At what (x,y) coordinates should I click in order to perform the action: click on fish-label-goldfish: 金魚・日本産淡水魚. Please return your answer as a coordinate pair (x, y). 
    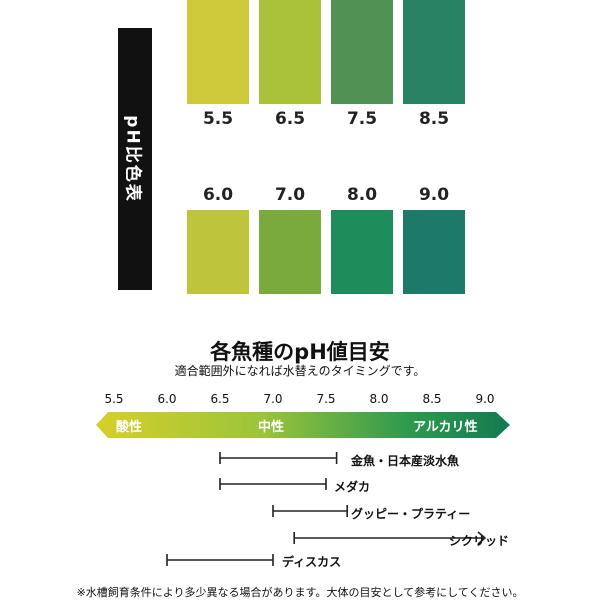
    Looking at the image, I should click on (405, 461).